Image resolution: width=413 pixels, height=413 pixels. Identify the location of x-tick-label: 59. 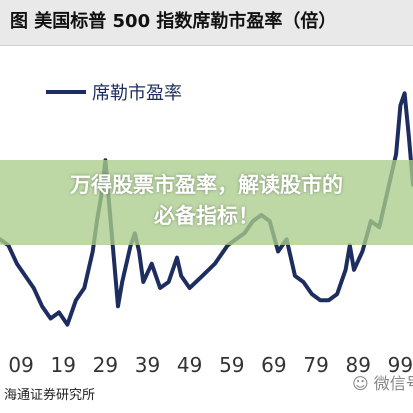
(231, 365).